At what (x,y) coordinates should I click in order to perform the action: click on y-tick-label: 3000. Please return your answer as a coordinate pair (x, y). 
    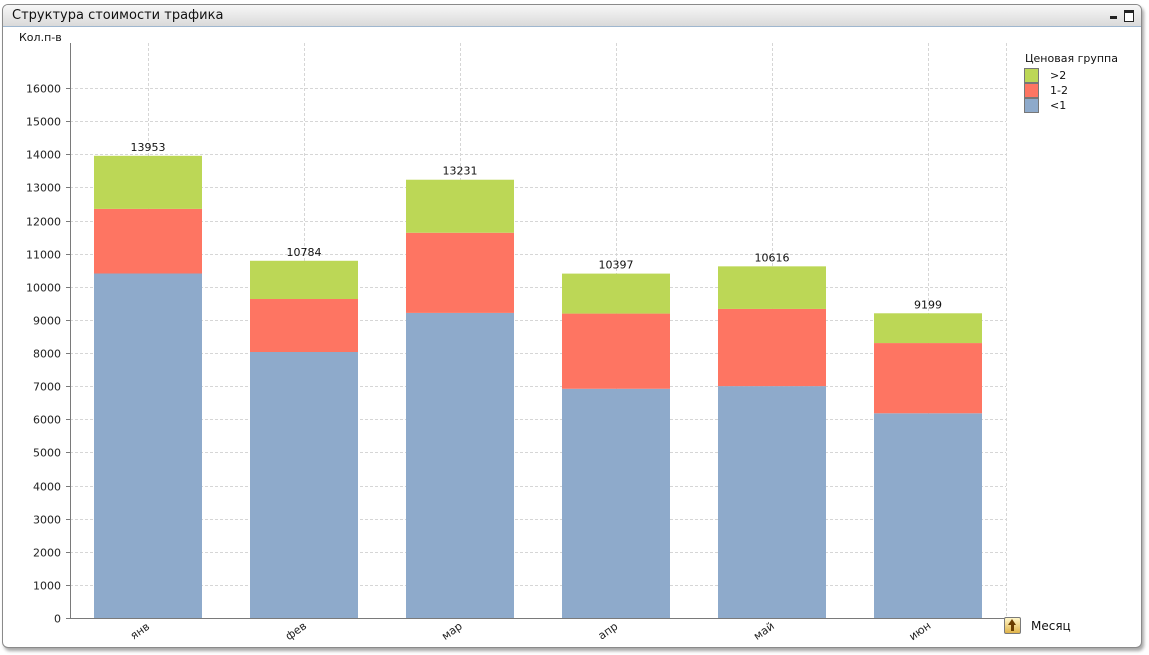
    Looking at the image, I should click on (47, 520).